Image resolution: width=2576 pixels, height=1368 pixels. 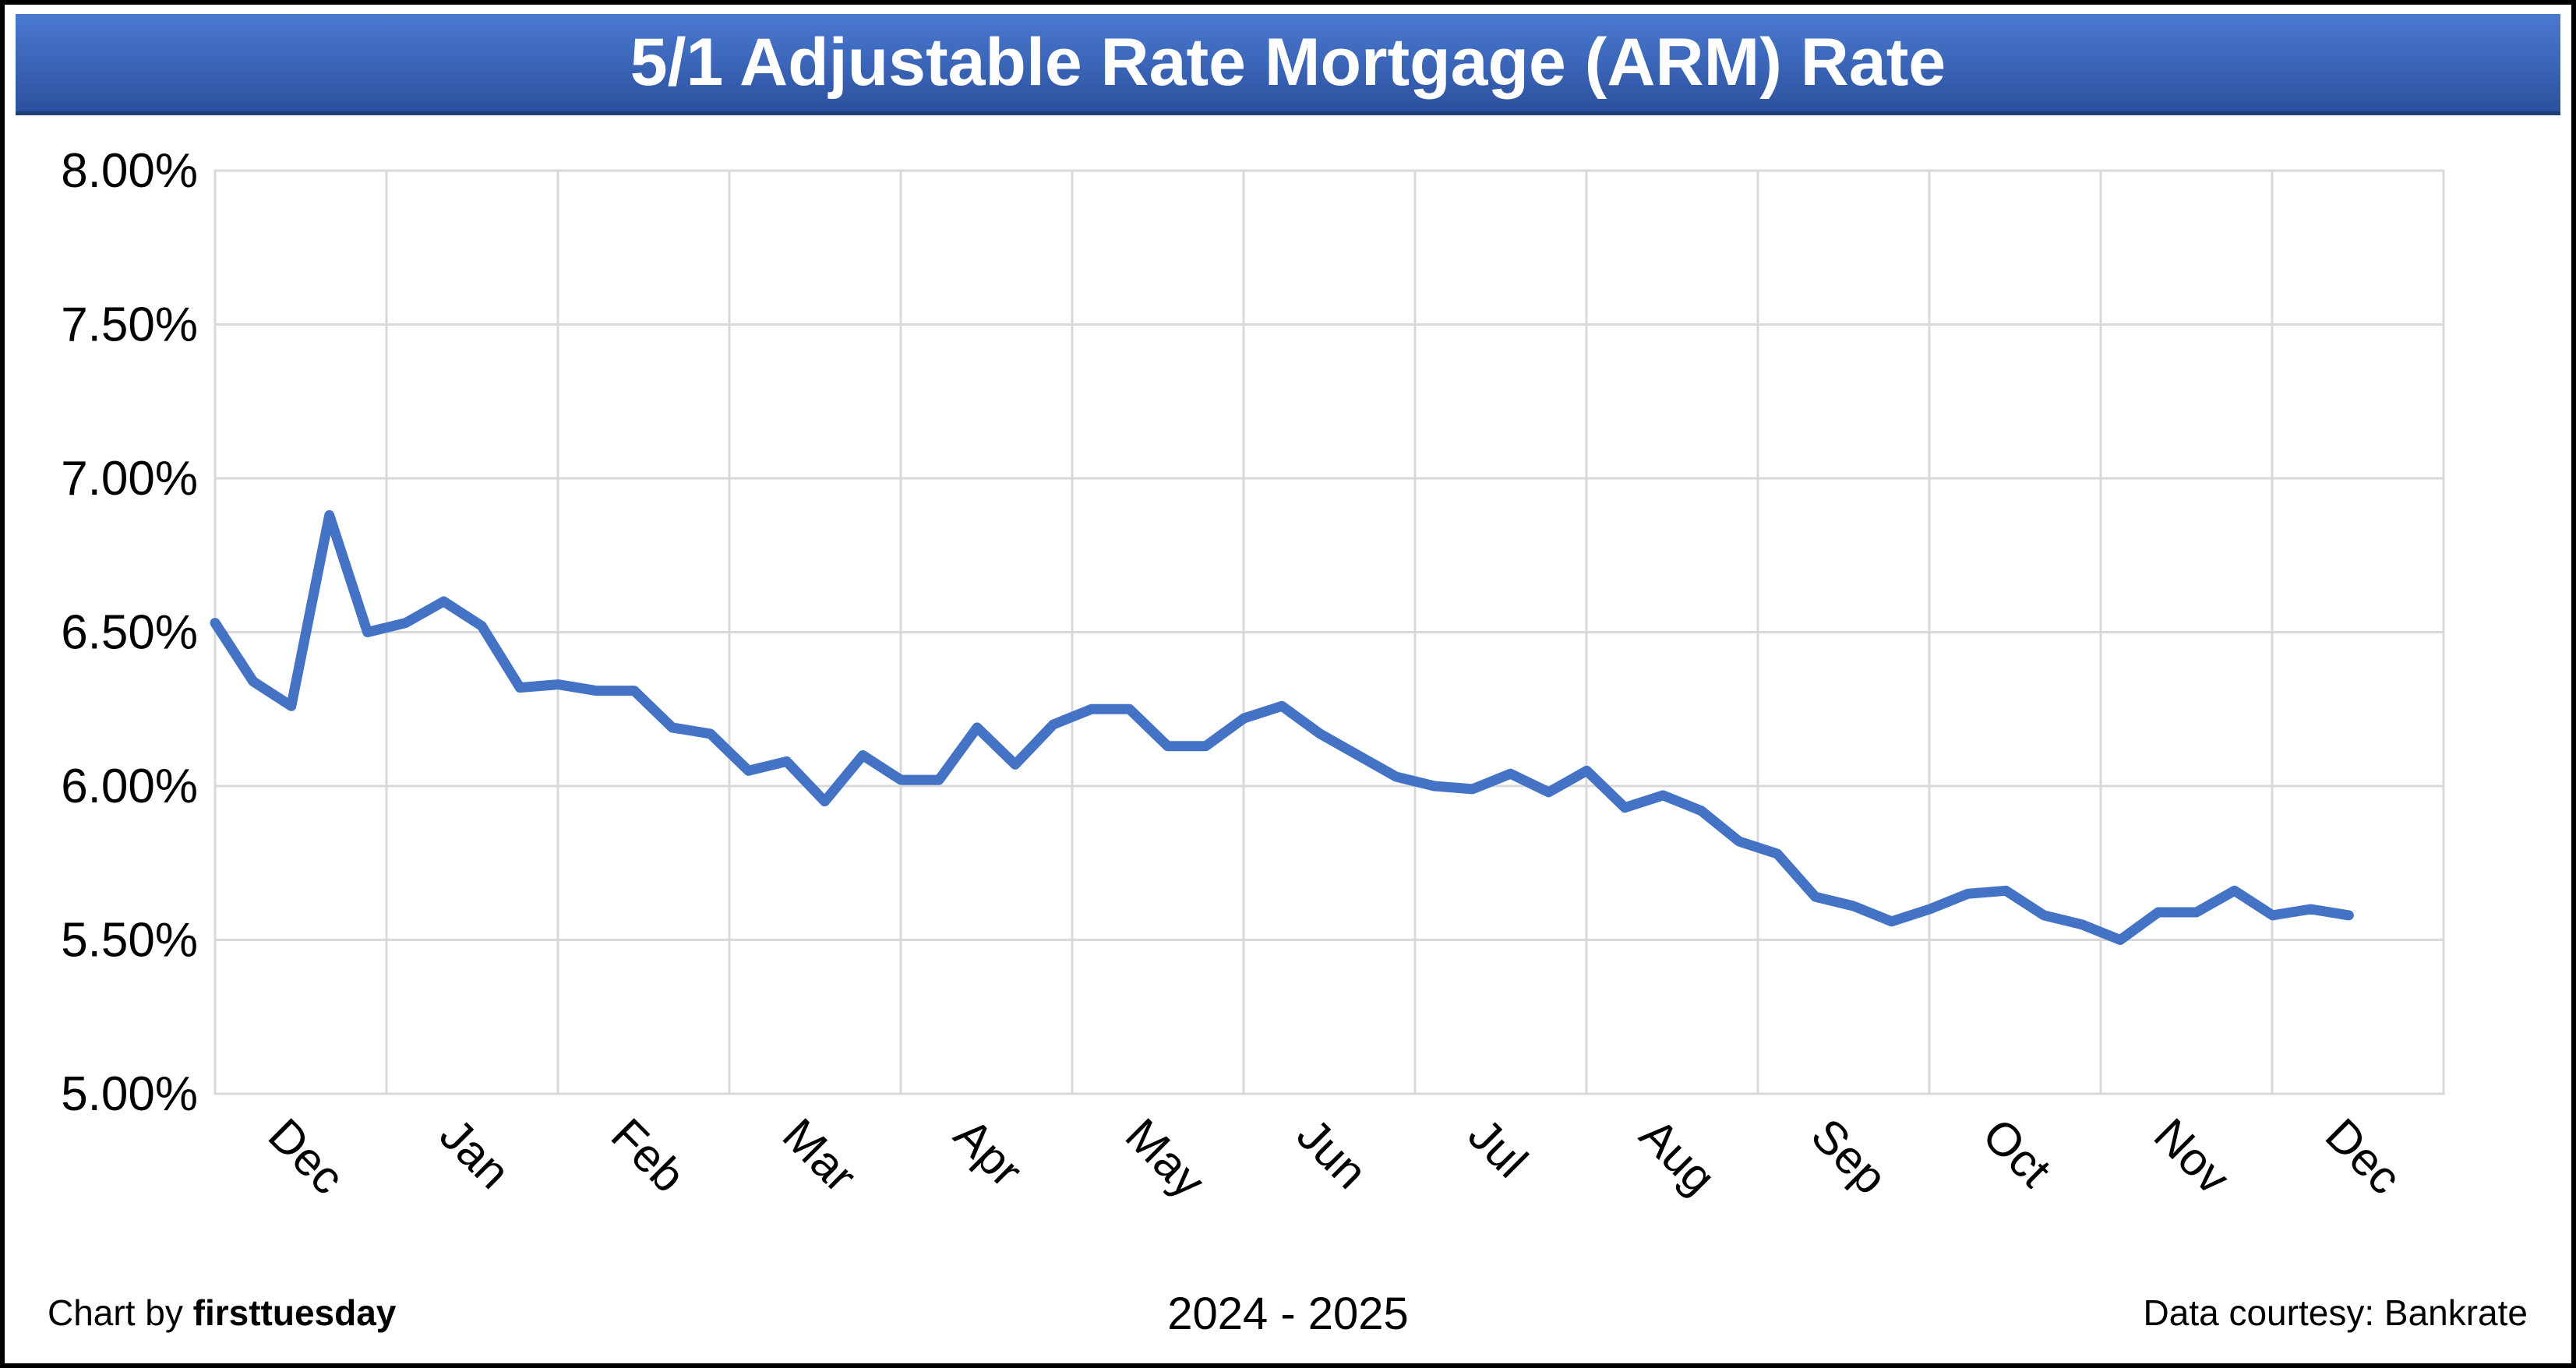 I want to click on y-tick-label: 7.50%, so click(x=129, y=325).